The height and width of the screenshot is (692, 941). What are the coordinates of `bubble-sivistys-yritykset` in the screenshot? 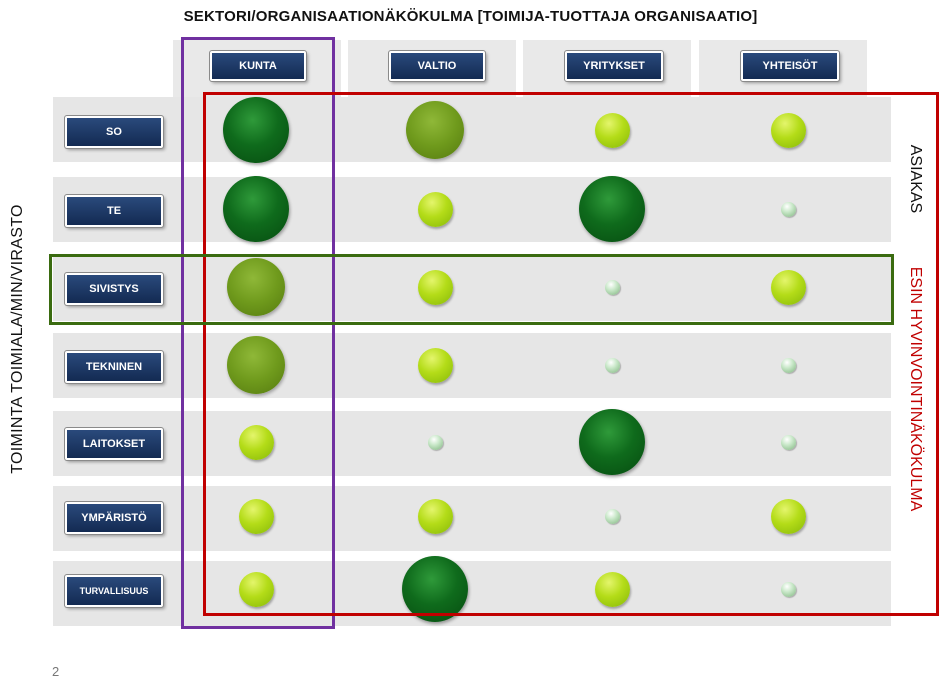 It's located at (612, 287).